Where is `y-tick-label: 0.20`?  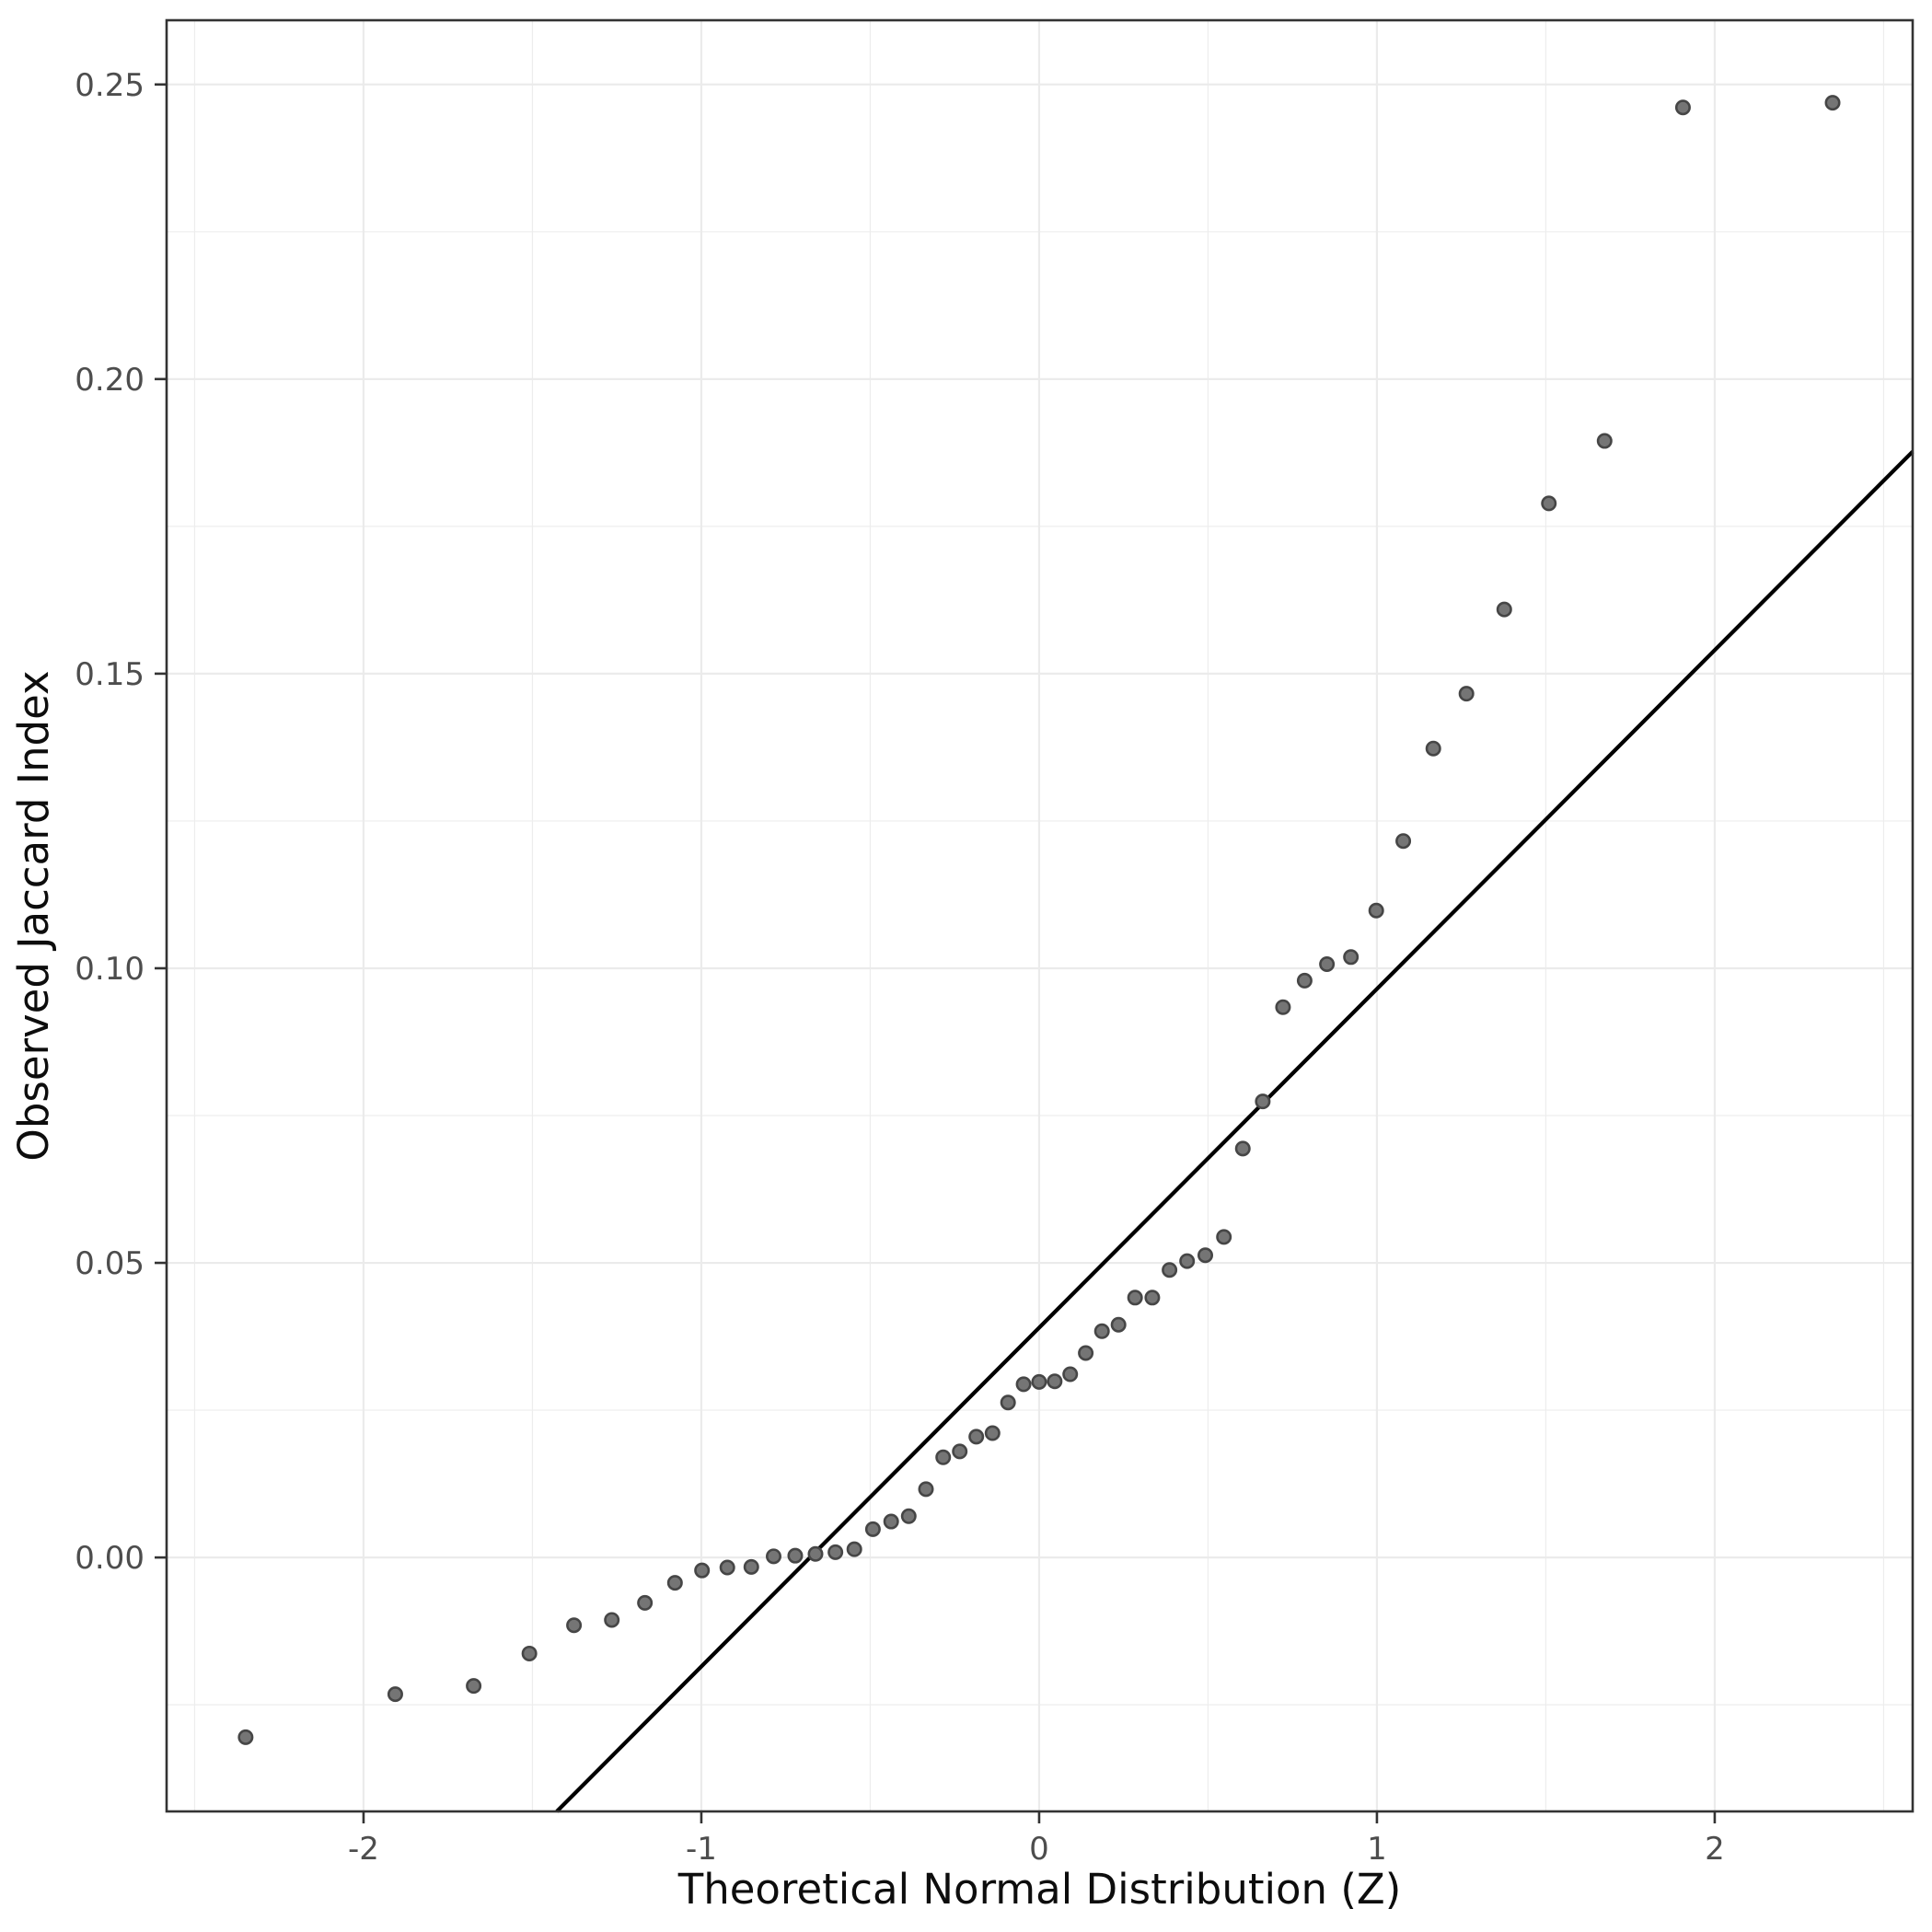
y-tick-label: 0.20 is located at coordinates (110, 381).